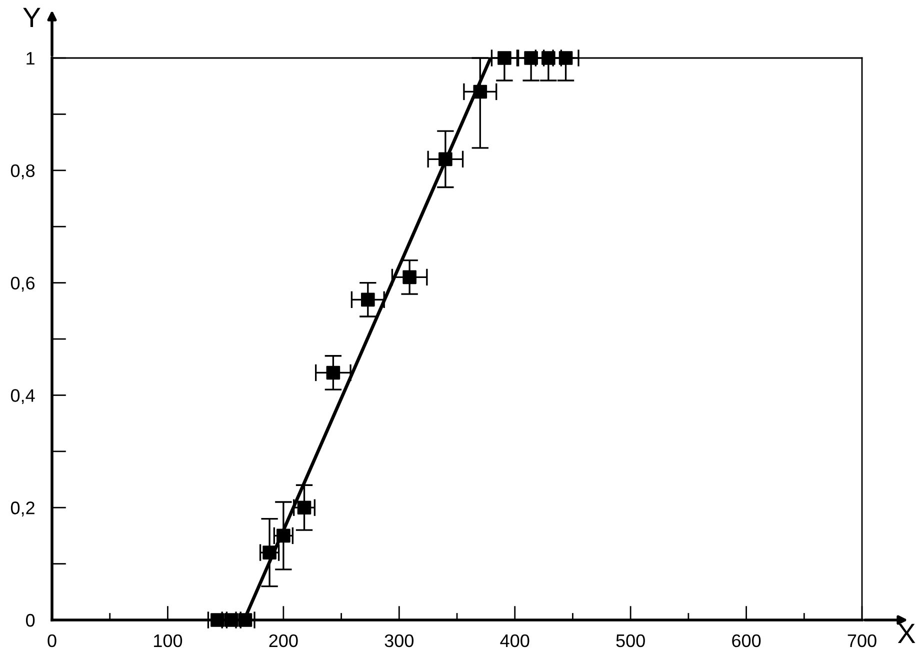  I want to click on x-tick-label: 0, so click(52, 641).